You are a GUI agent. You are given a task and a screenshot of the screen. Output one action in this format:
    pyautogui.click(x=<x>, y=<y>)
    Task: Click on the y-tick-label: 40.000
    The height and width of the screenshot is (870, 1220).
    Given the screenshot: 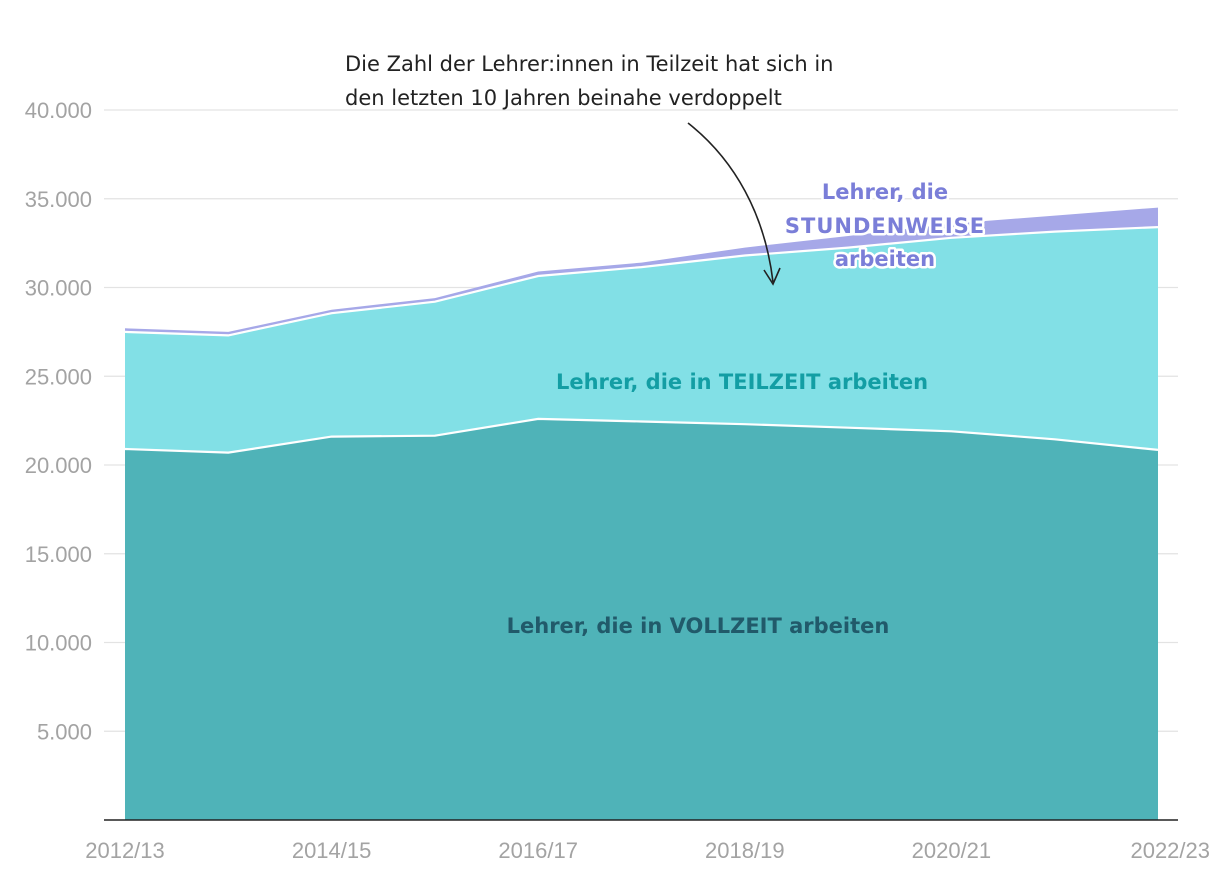 What is the action you would take?
    pyautogui.click(x=58, y=110)
    